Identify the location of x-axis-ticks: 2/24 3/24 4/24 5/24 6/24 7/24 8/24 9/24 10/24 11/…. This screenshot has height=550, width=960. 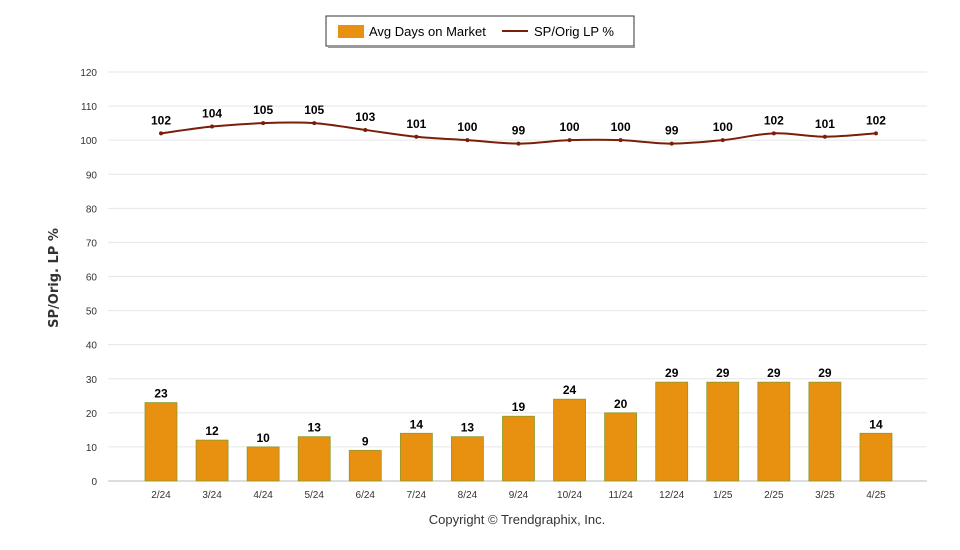
(518, 495).